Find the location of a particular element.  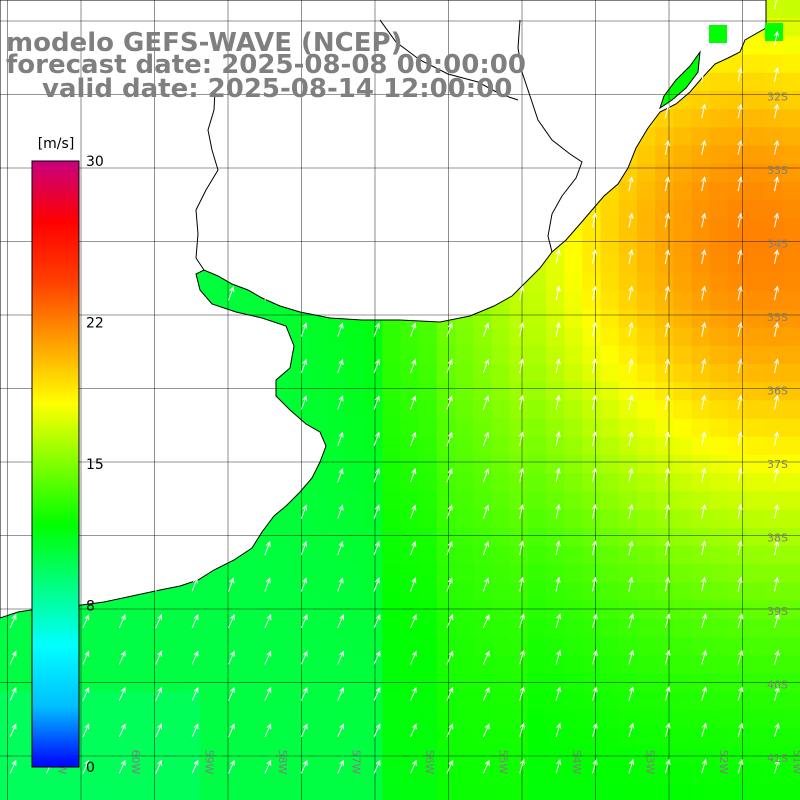

longitude-label: 60W is located at coordinates (135, 762).